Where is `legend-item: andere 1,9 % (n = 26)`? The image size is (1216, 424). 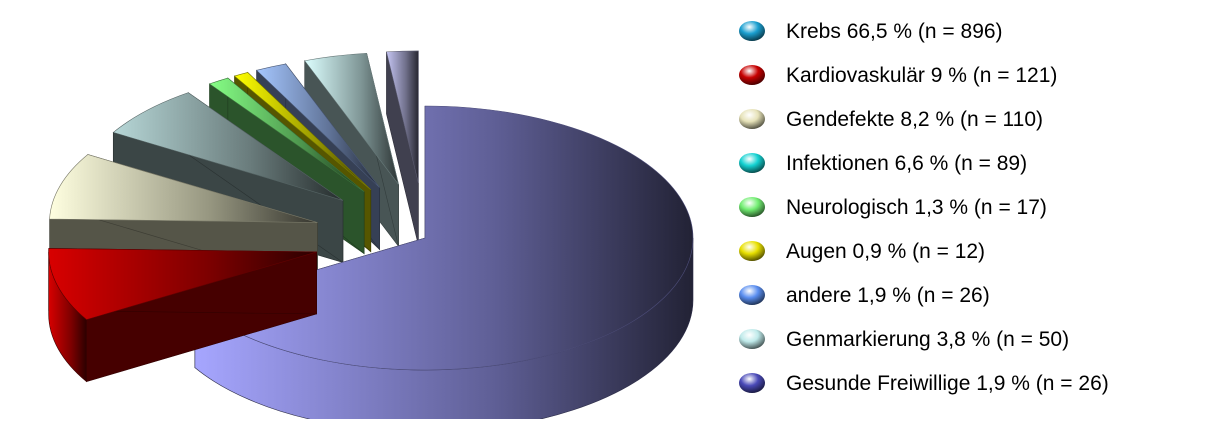
legend-item: andere 1,9 % (n = 26) is located at coordinates (864, 295).